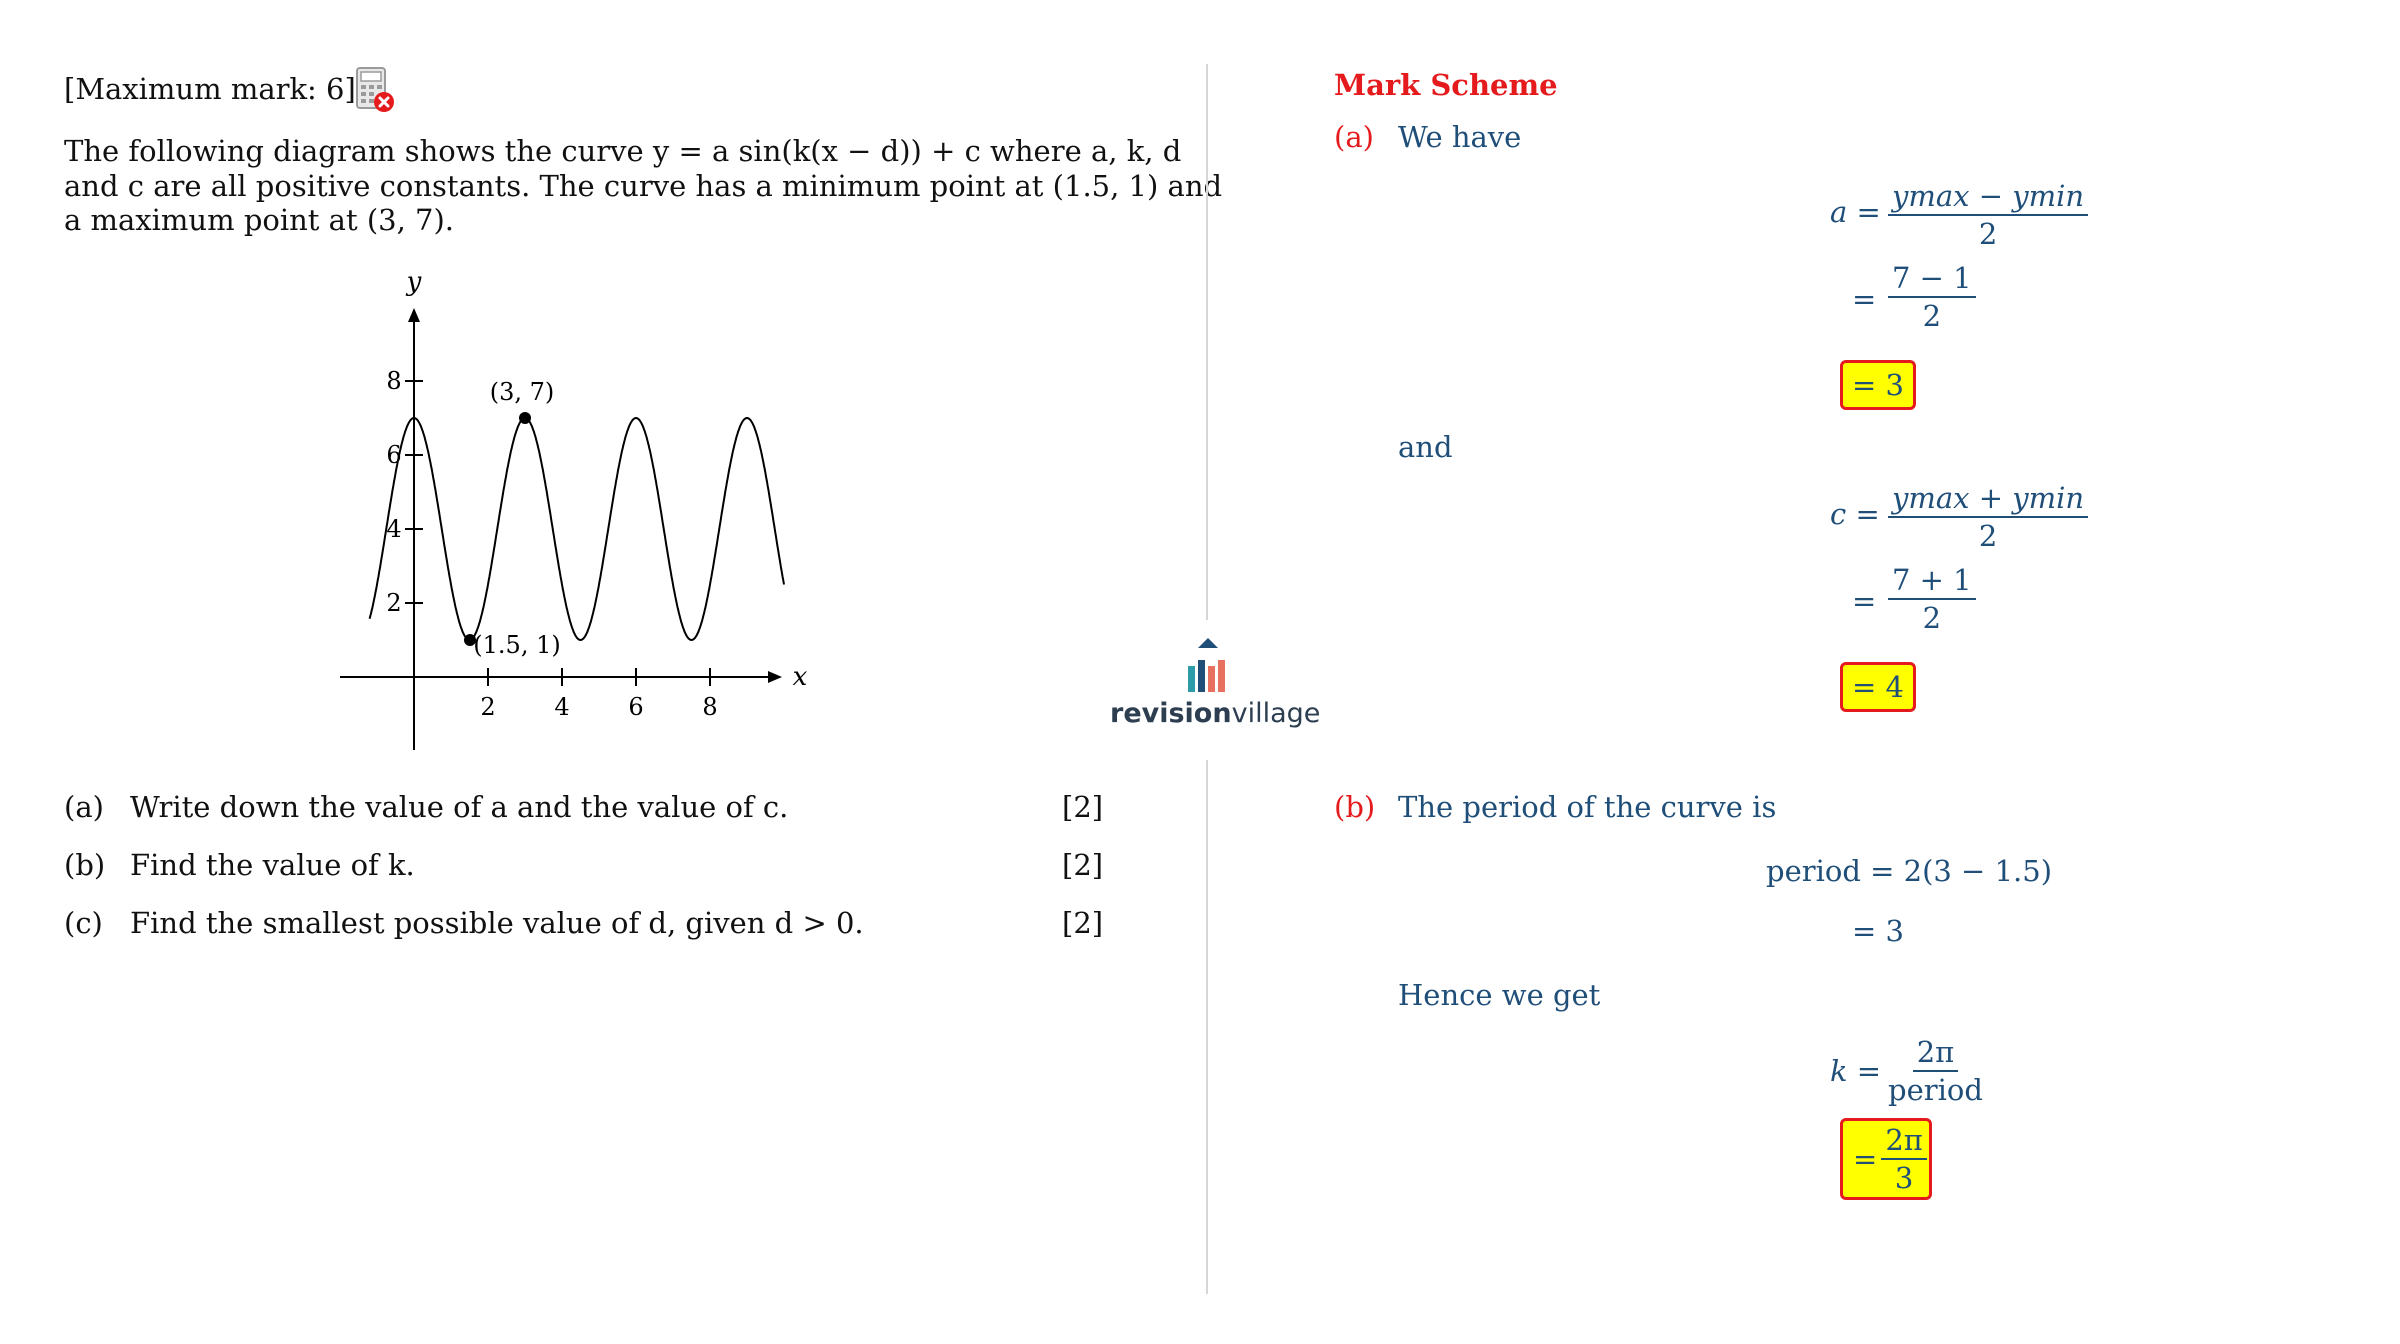 The width and height of the screenshot is (2400, 1344). What do you see at coordinates (525, 418) in the screenshot?
I see `max-point` at bounding box center [525, 418].